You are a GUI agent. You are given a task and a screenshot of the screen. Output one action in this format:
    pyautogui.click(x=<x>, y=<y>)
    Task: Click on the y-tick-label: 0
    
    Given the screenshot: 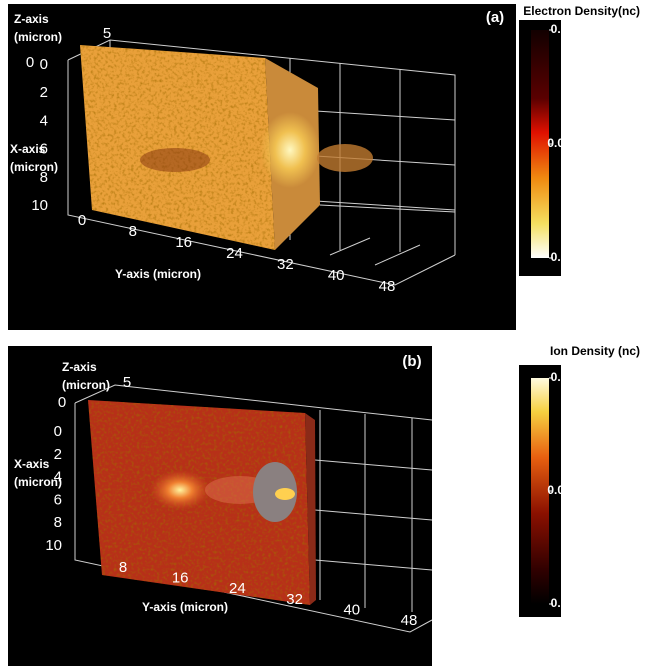 What is the action you would take?
    pyautogui.click(x=82, y=220)
    